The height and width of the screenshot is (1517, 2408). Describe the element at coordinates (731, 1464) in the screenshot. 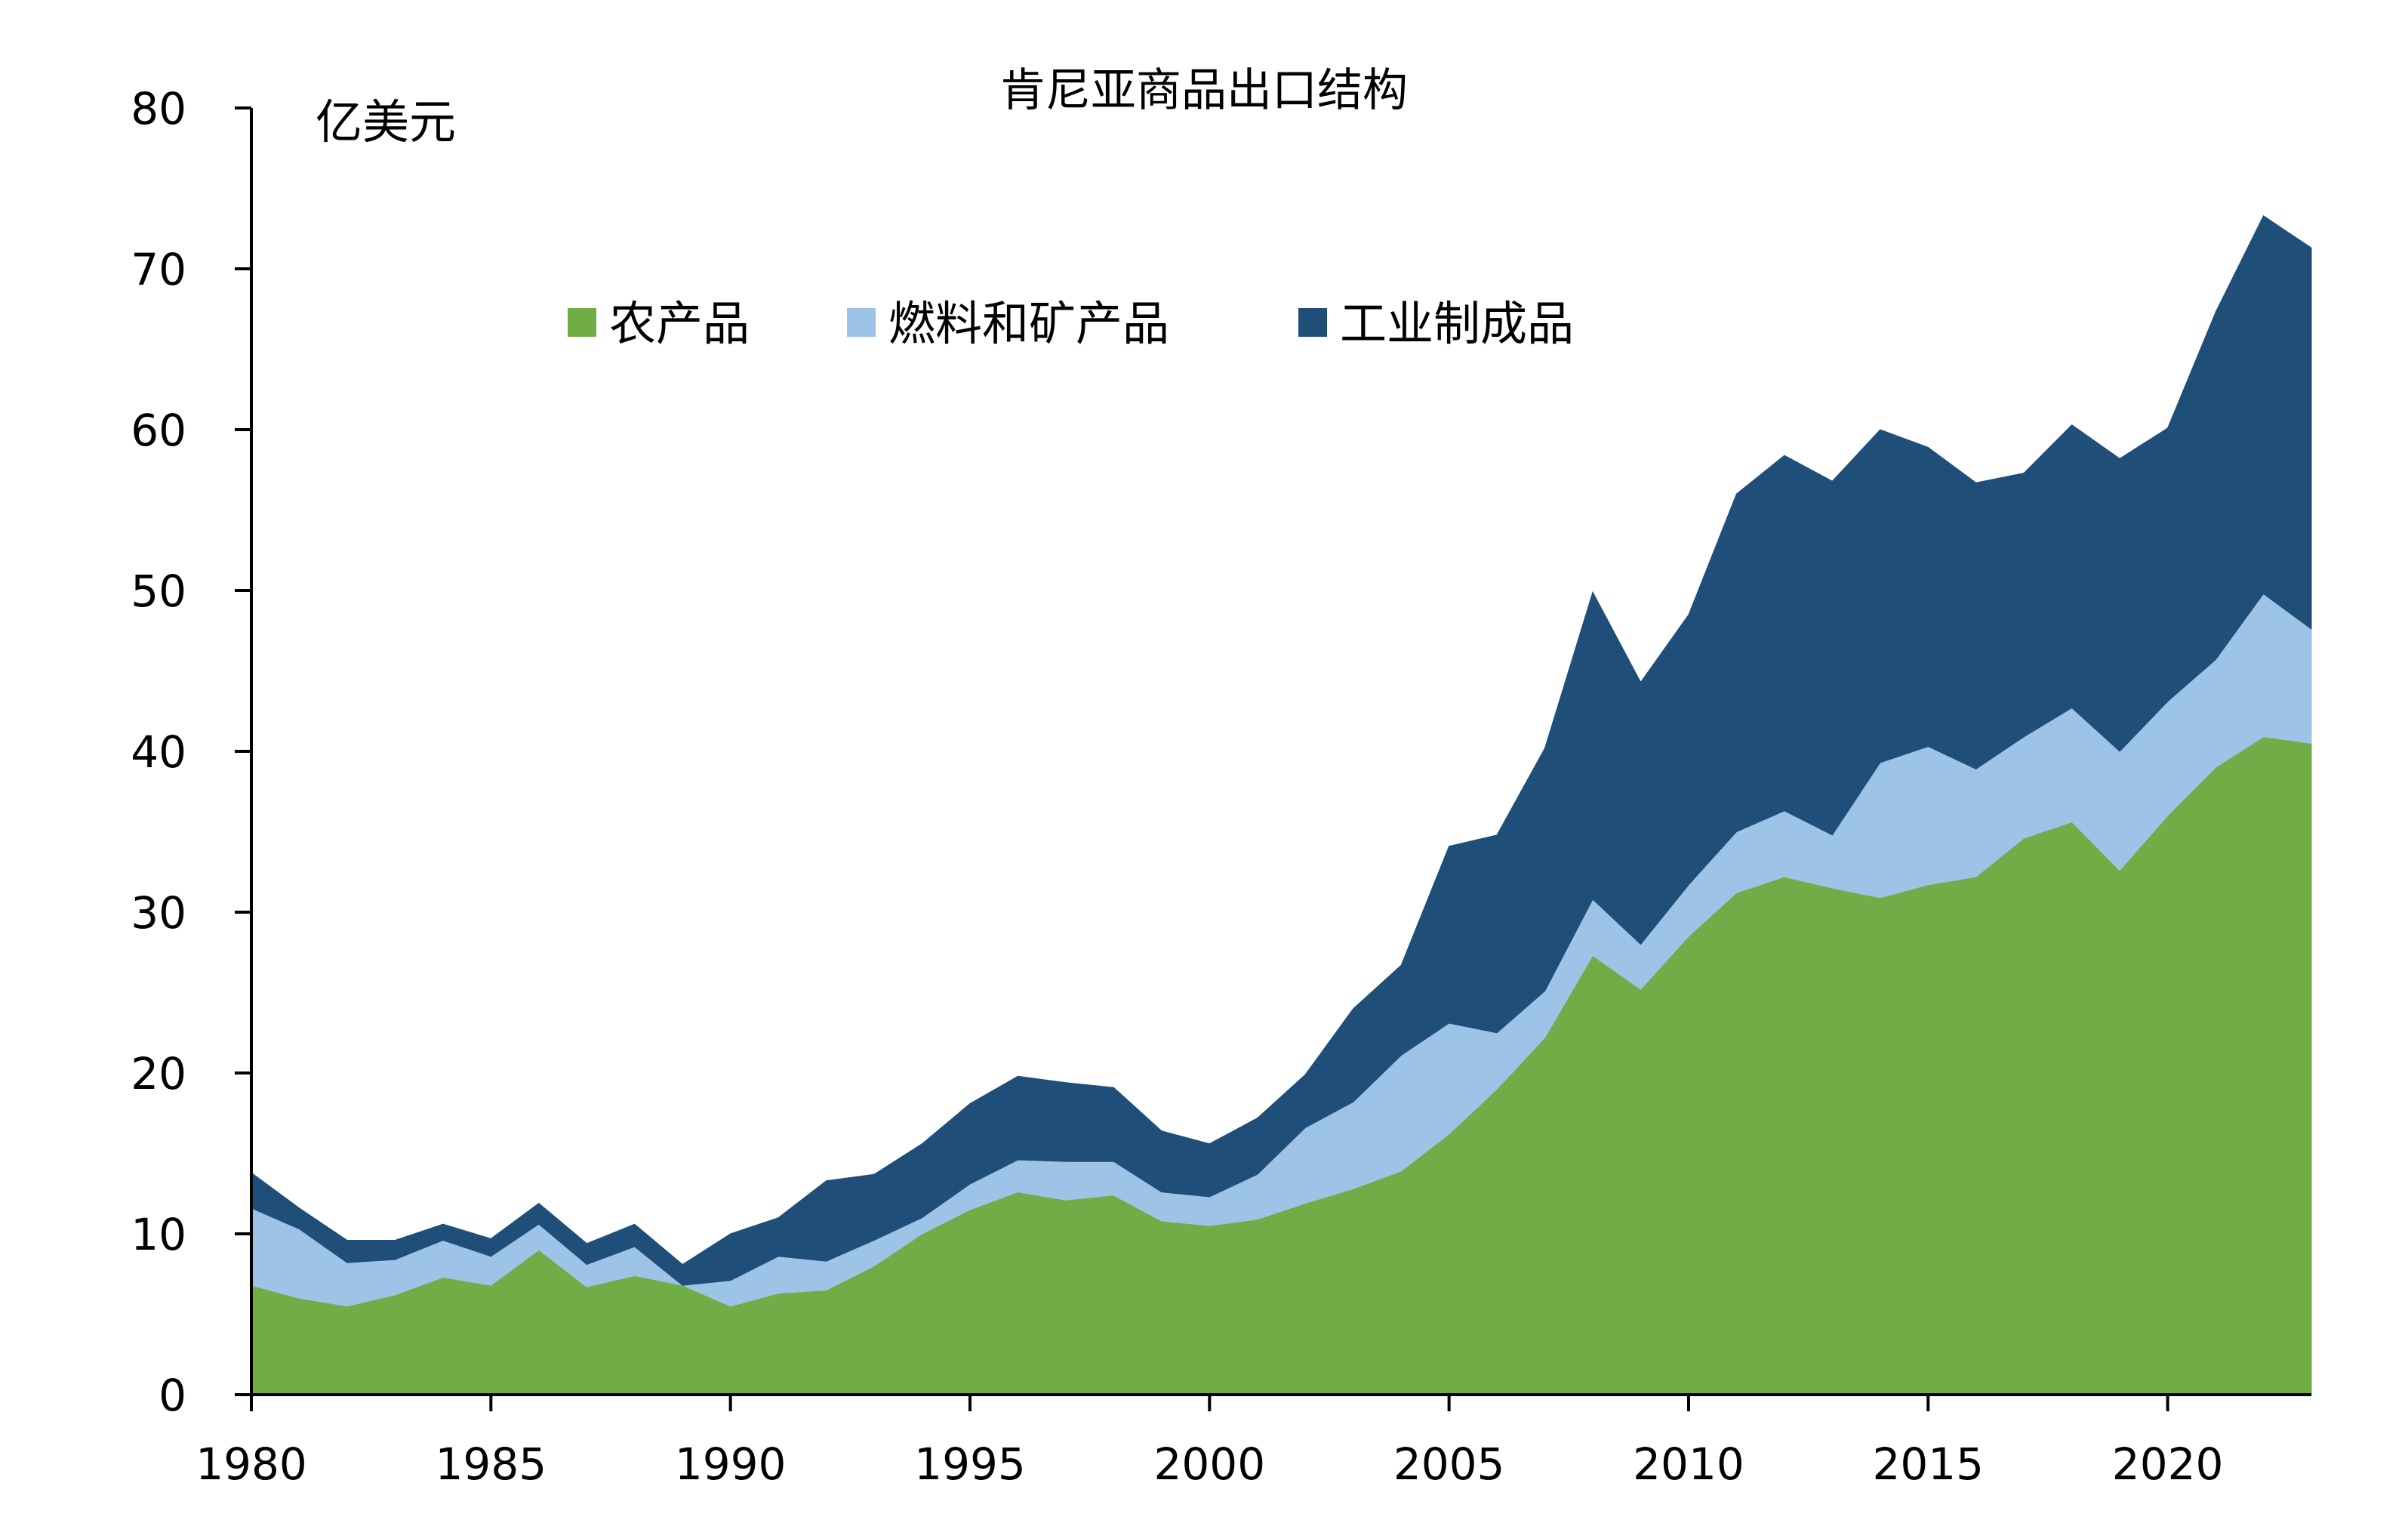

I see `x-tick-label: 1990` at that location.